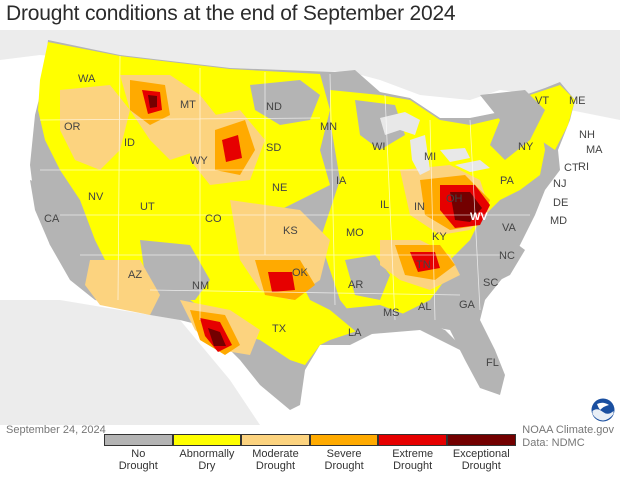 The width and height of the screenshot is (620, 485). Describe the element at coordinates (378, 147) in the screenshot. I see `state-label-wi: WI` at that location.